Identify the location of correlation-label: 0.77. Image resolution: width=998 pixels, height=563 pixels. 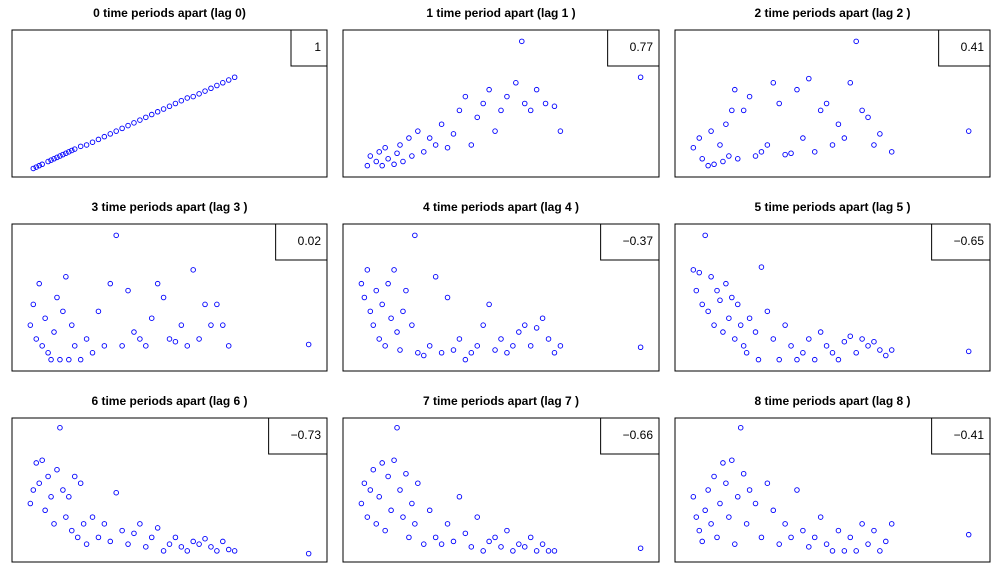
(642, 47).